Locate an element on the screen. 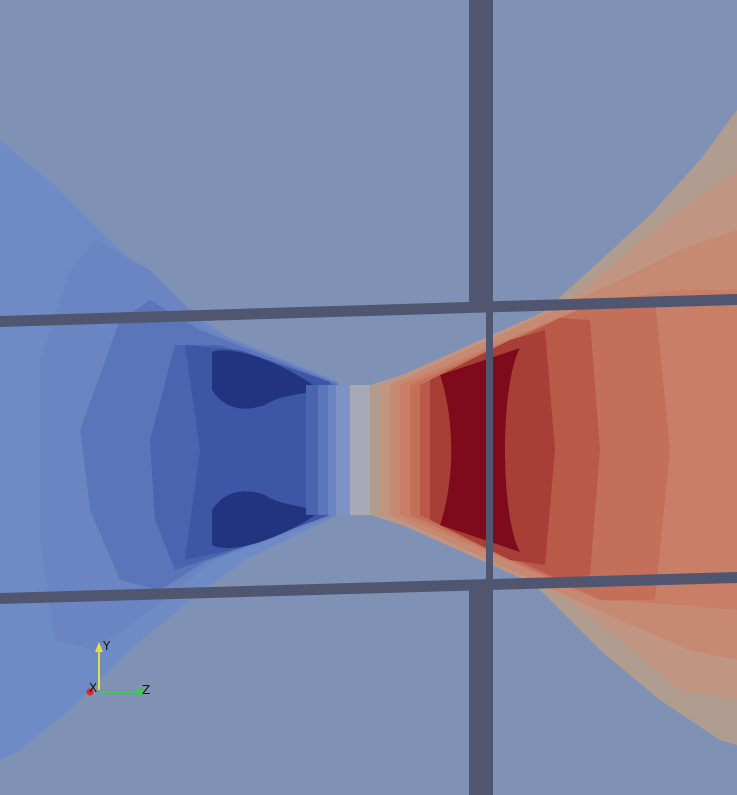 The width and height of the screenshot is (737, 795). orientation-axes: Y Z X is located at coordinates (118, 668).